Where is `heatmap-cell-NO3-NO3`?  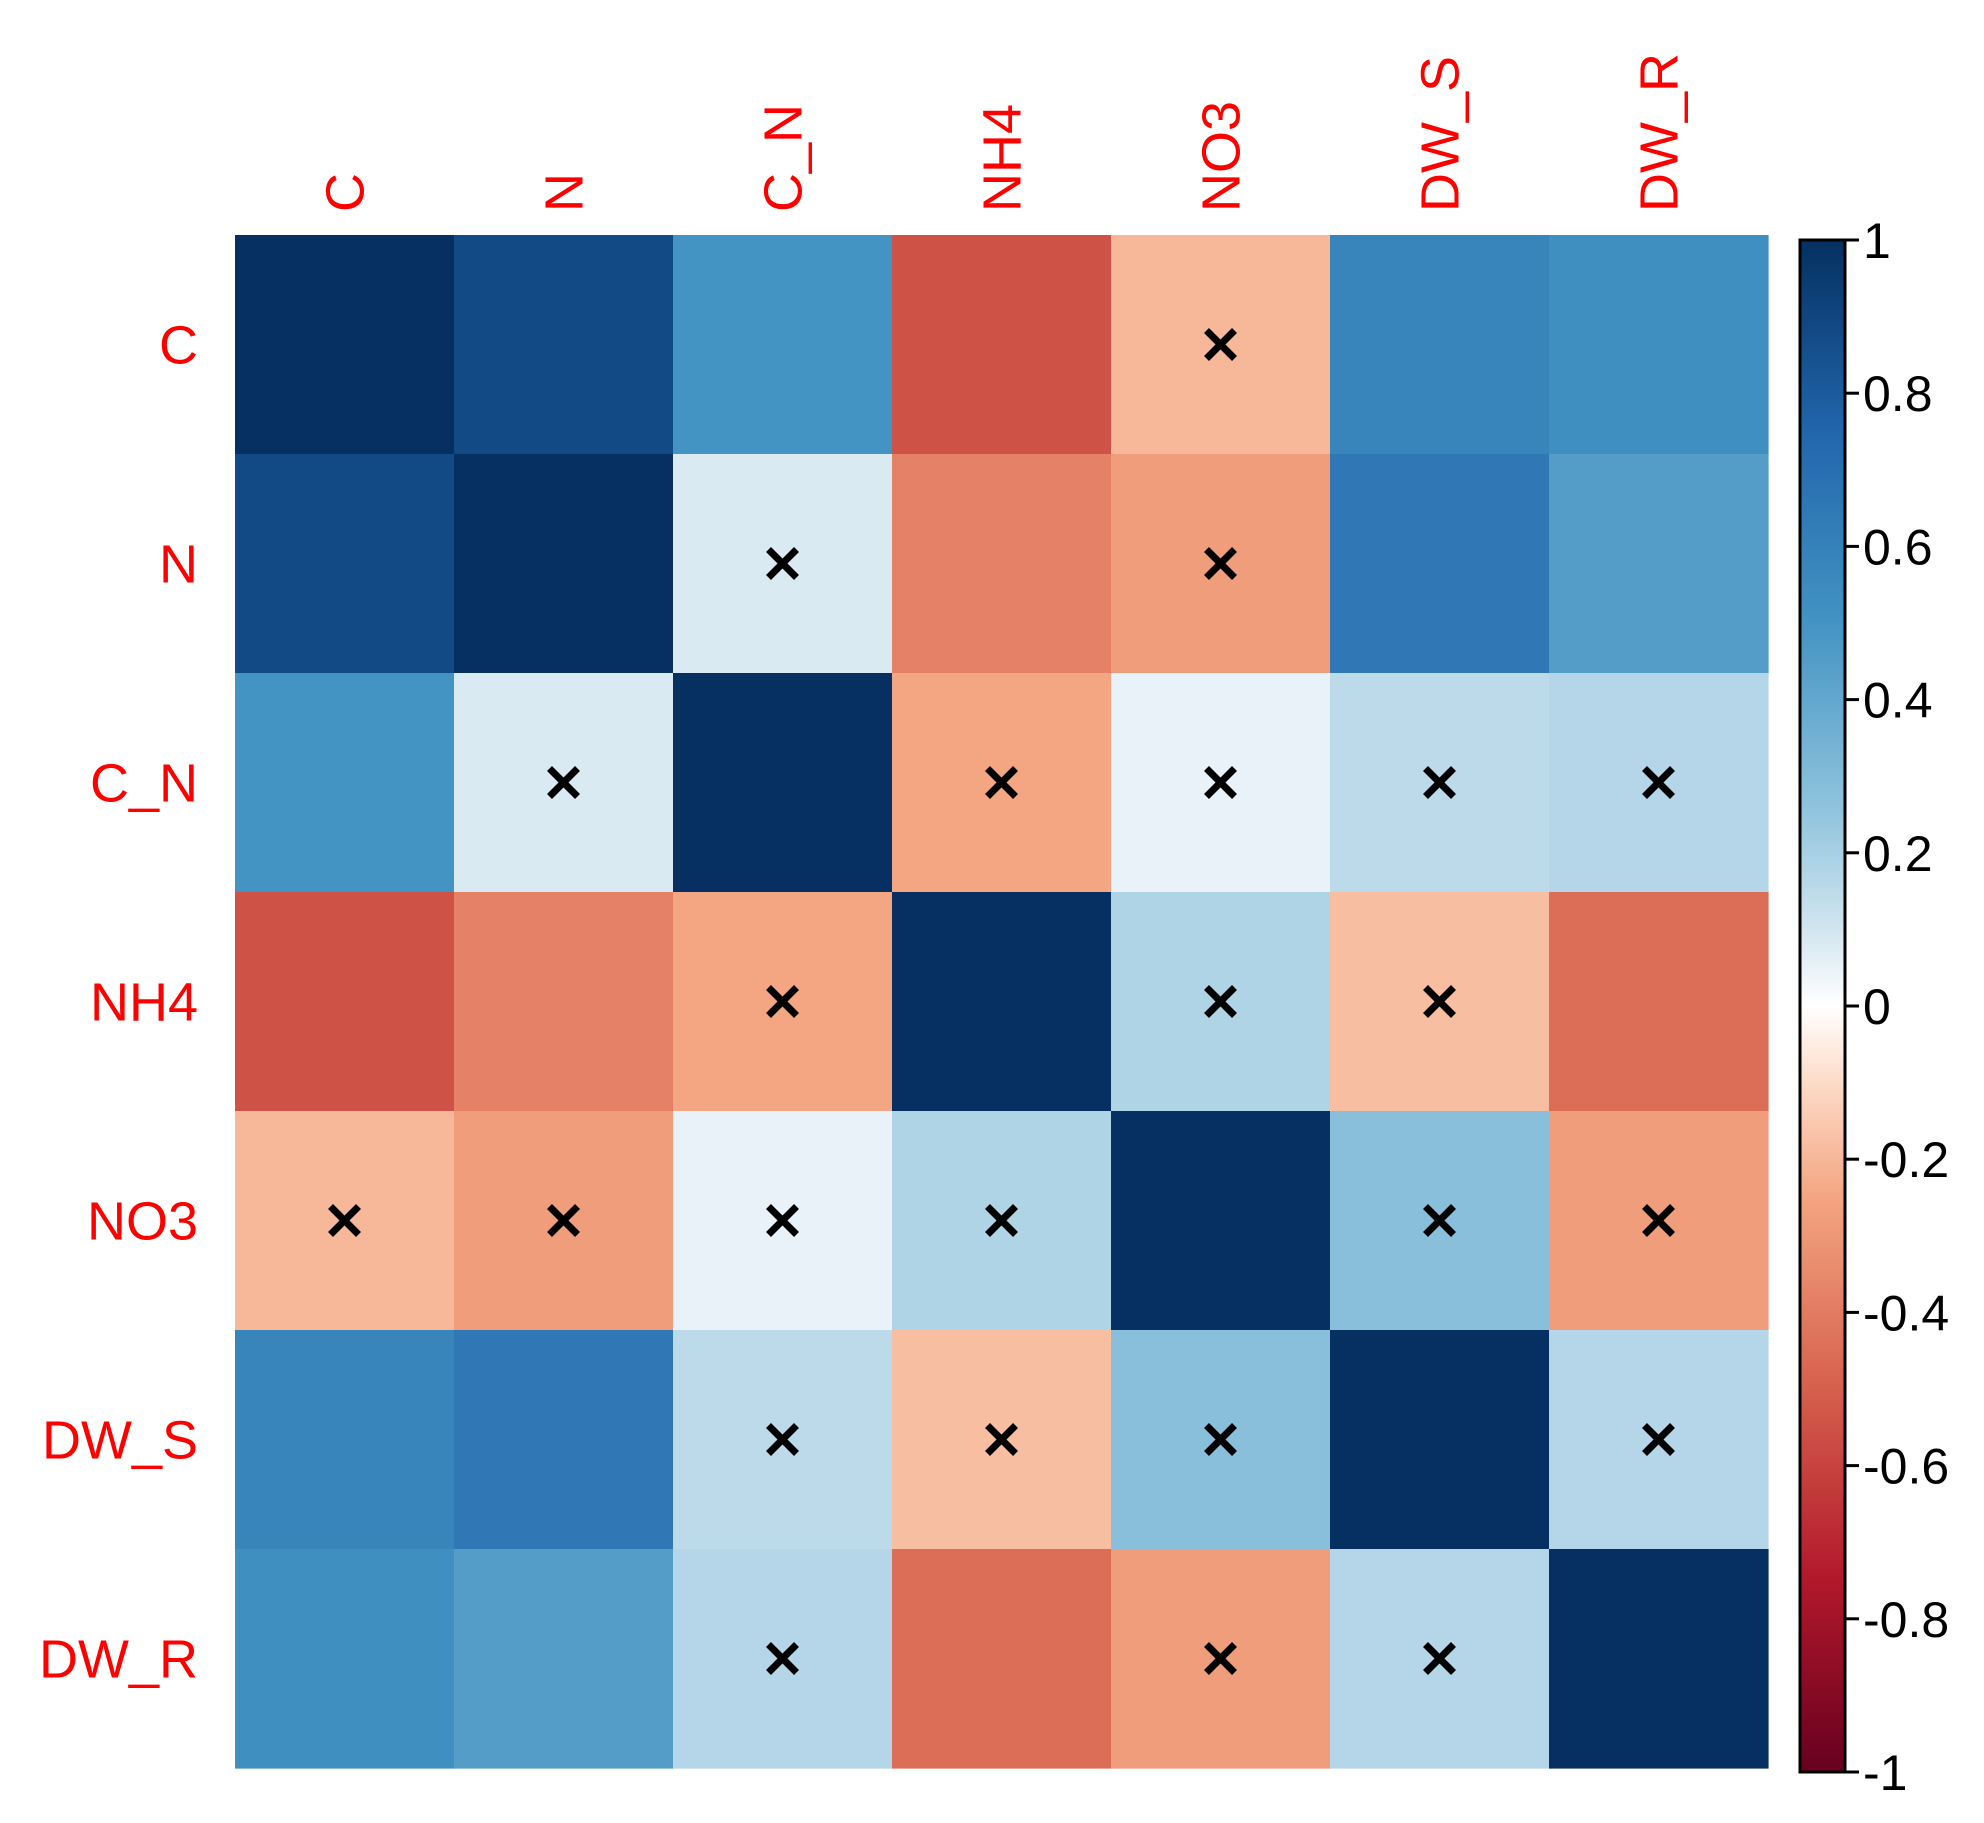
heatmap-cell-NO3-NO3 is located at coordinates (1221, 1221).